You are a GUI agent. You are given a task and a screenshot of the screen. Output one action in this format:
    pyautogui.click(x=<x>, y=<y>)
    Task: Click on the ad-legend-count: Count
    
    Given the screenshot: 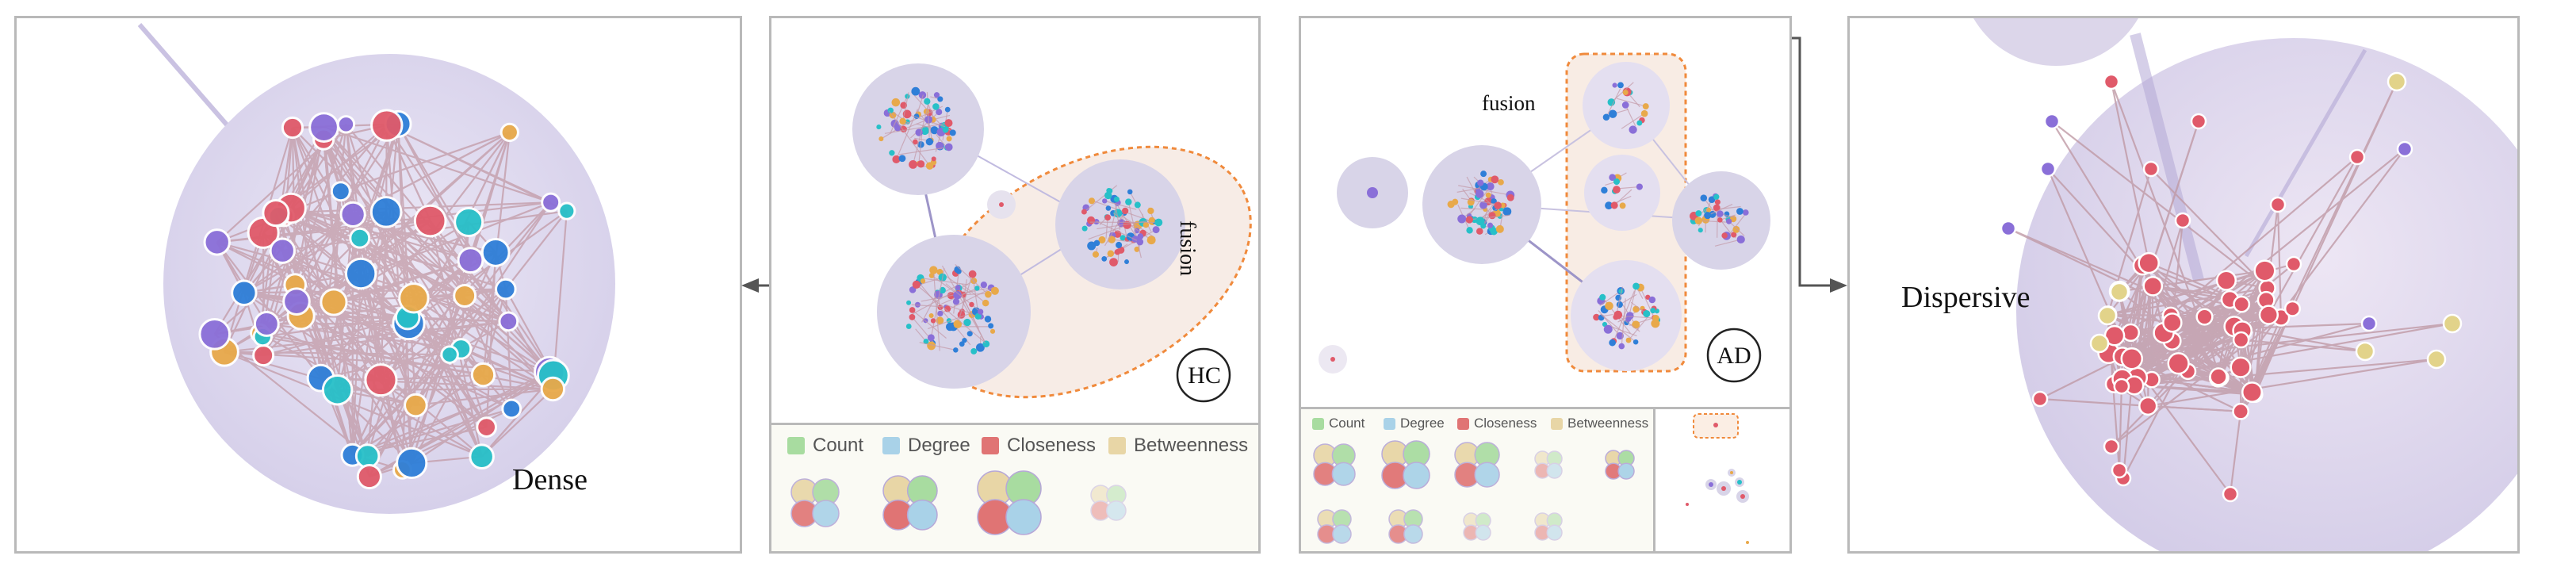 What is the action you would take?
    pyautogui.click(x=1338, y=423)
    